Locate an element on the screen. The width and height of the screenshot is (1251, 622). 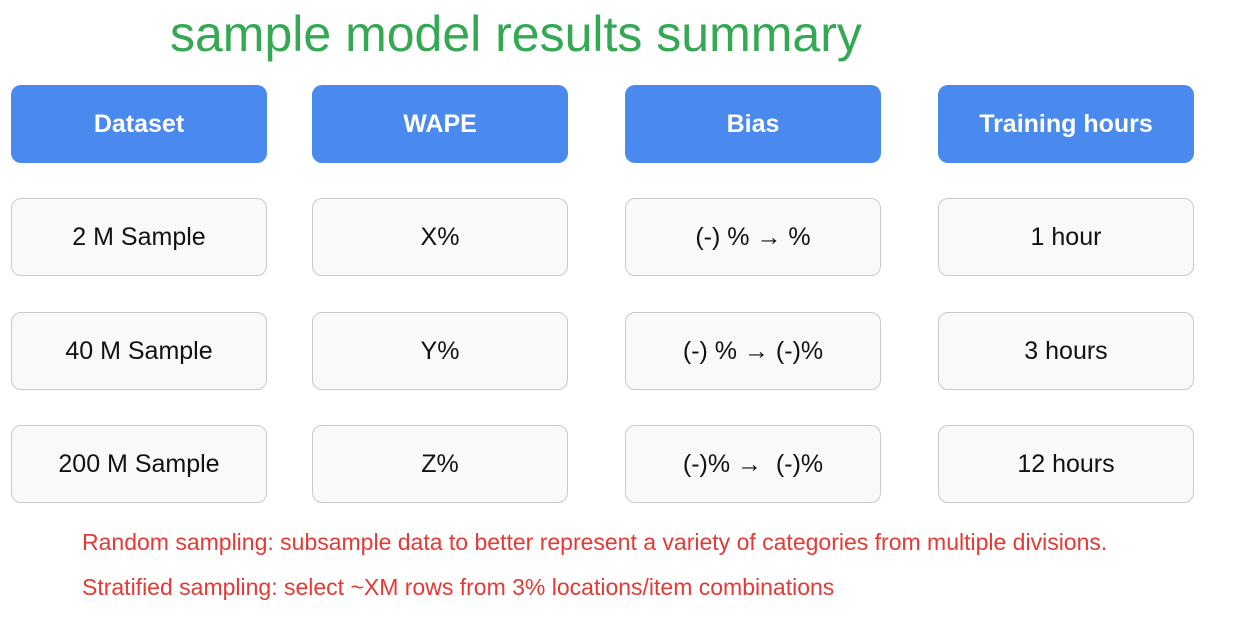
bias-cell: (-)% → (-)% is located at coordinates (753, 464).